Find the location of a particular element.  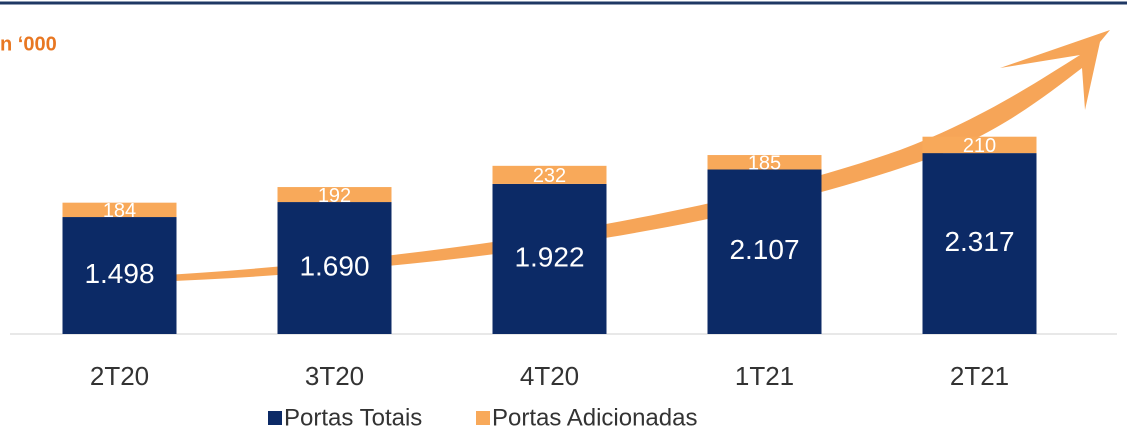

data-label: 2.107 is located at coordinates (764, 249).